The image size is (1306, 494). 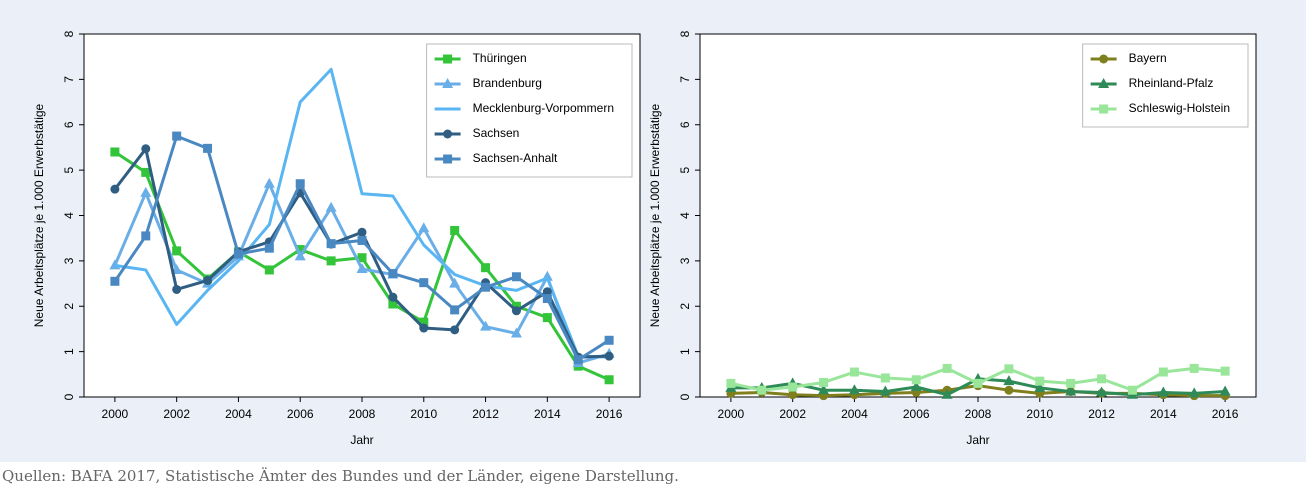 What do you see at coordinates (515, 158) in the screenshot?
I see `legend-label: Sachsen-Anhalt` at bounding box center [515, 158].